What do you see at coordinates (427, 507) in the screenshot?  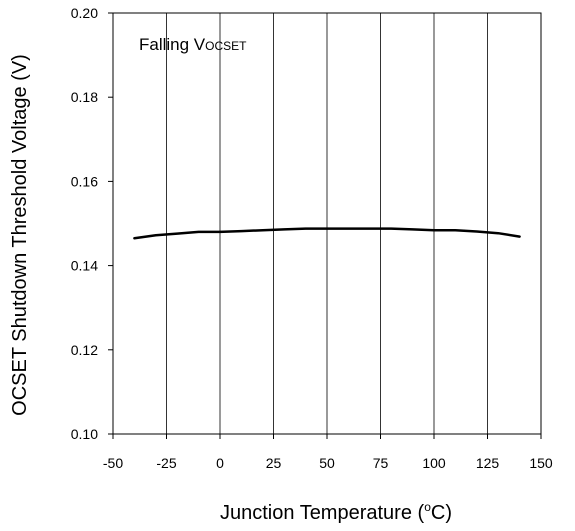 I see `x-axis-title-superscript: o` at bounding box center [427, 507].